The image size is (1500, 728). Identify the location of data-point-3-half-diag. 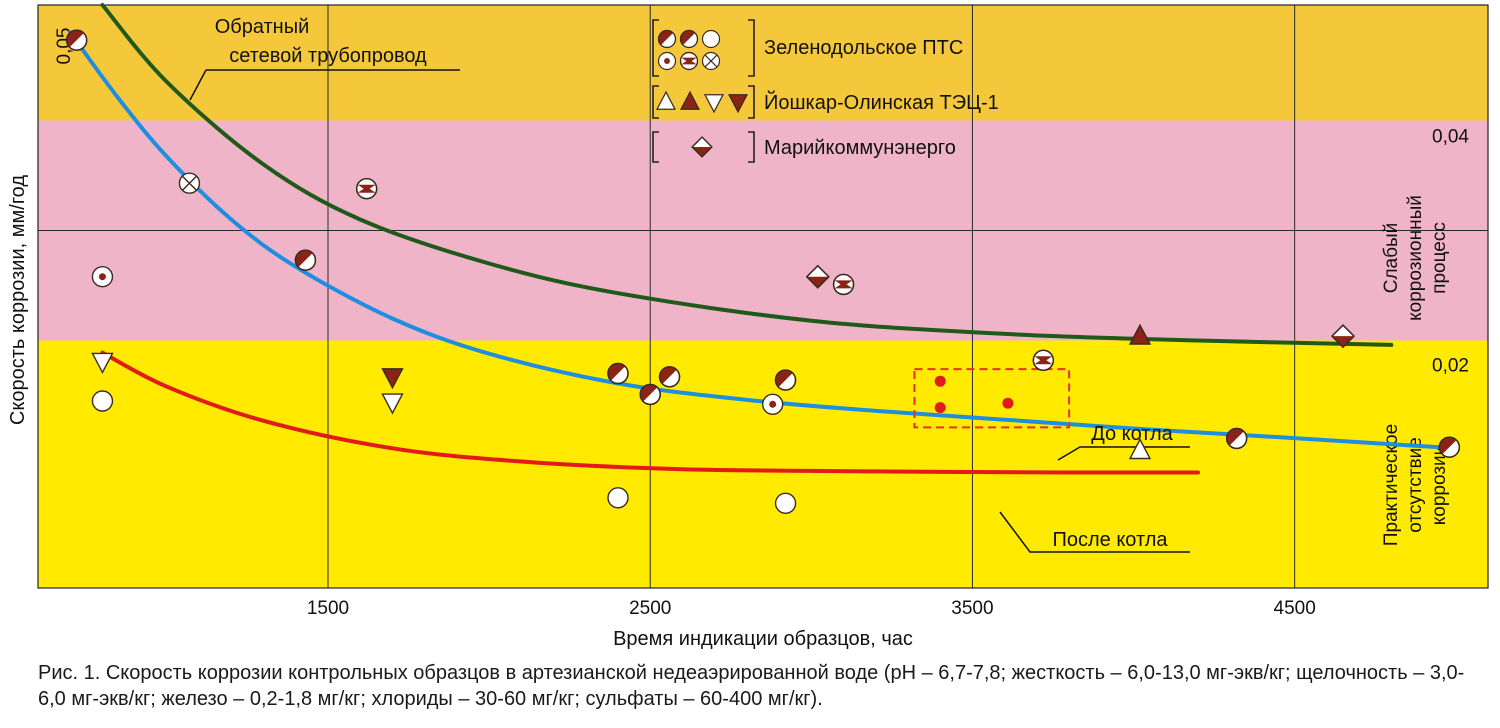
(305, 260).